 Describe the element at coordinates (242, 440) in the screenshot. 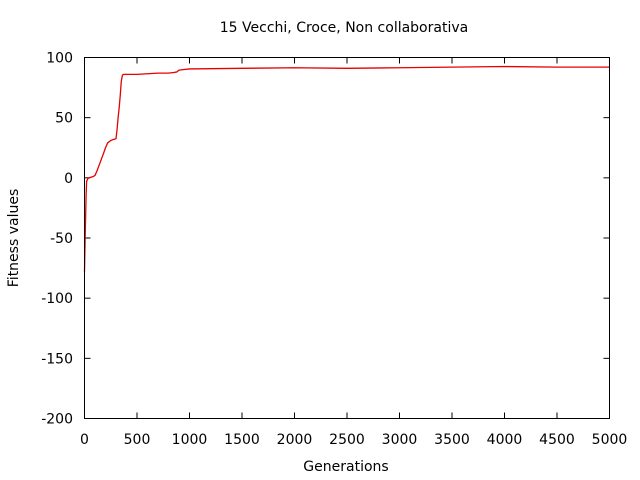

I see `x-tick-label: 1500` at that location.